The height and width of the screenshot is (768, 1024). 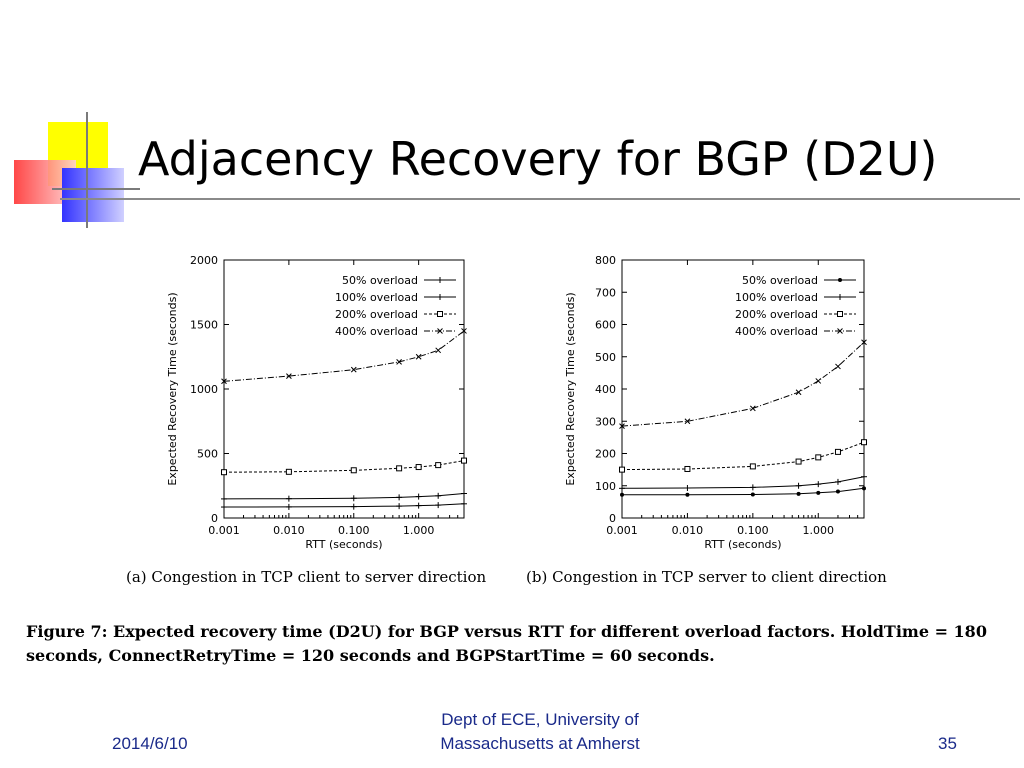 What do you see at coordinates (605, 421) in the screenshot?
I see `y-tick-label: 300` at bounding box center [605, 421].